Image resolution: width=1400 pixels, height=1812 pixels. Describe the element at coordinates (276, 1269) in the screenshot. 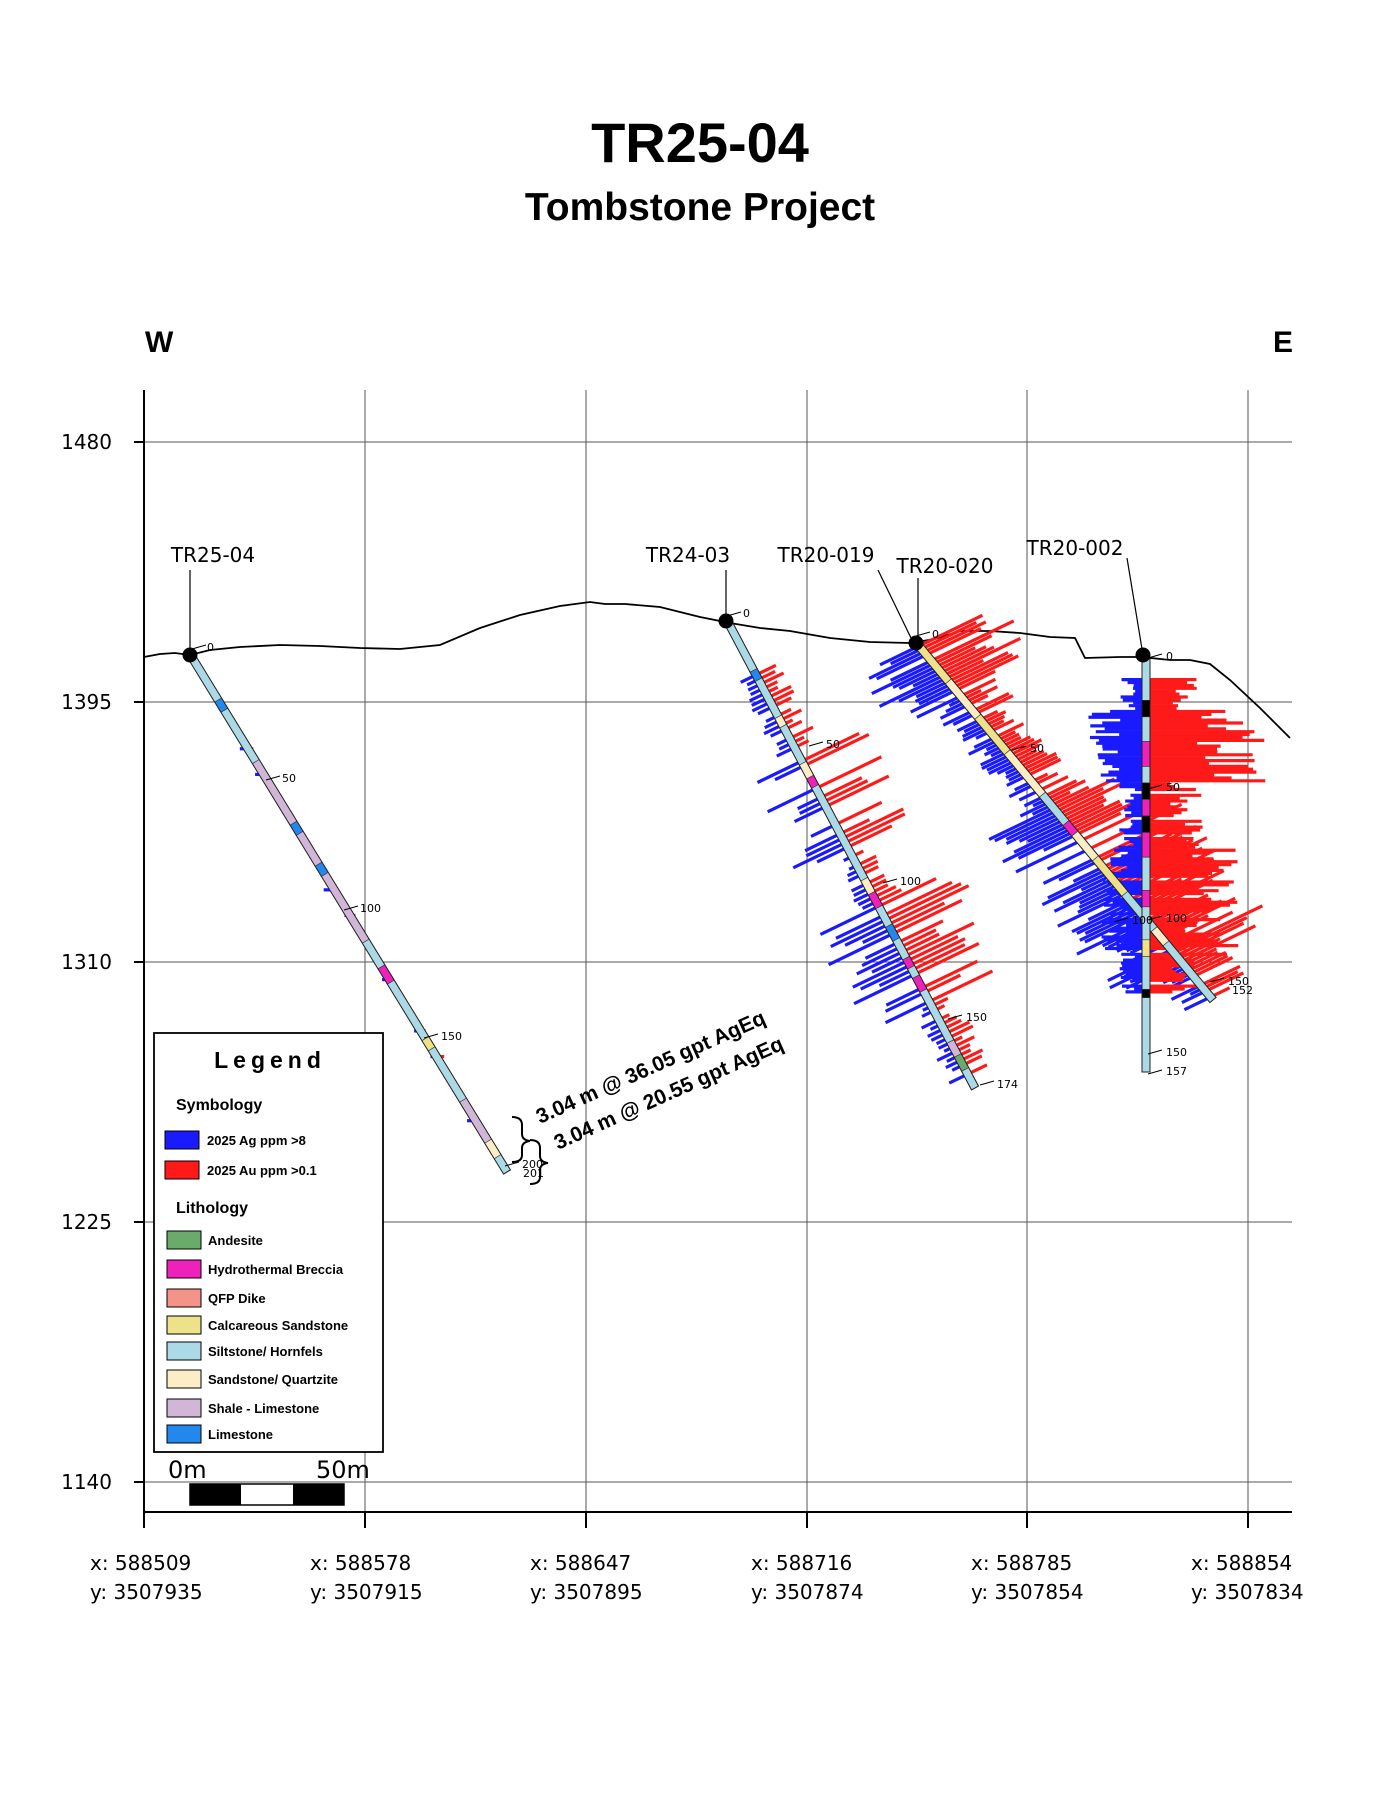

I see `legend-item-label: Hydrothermal Breccia` at that location.